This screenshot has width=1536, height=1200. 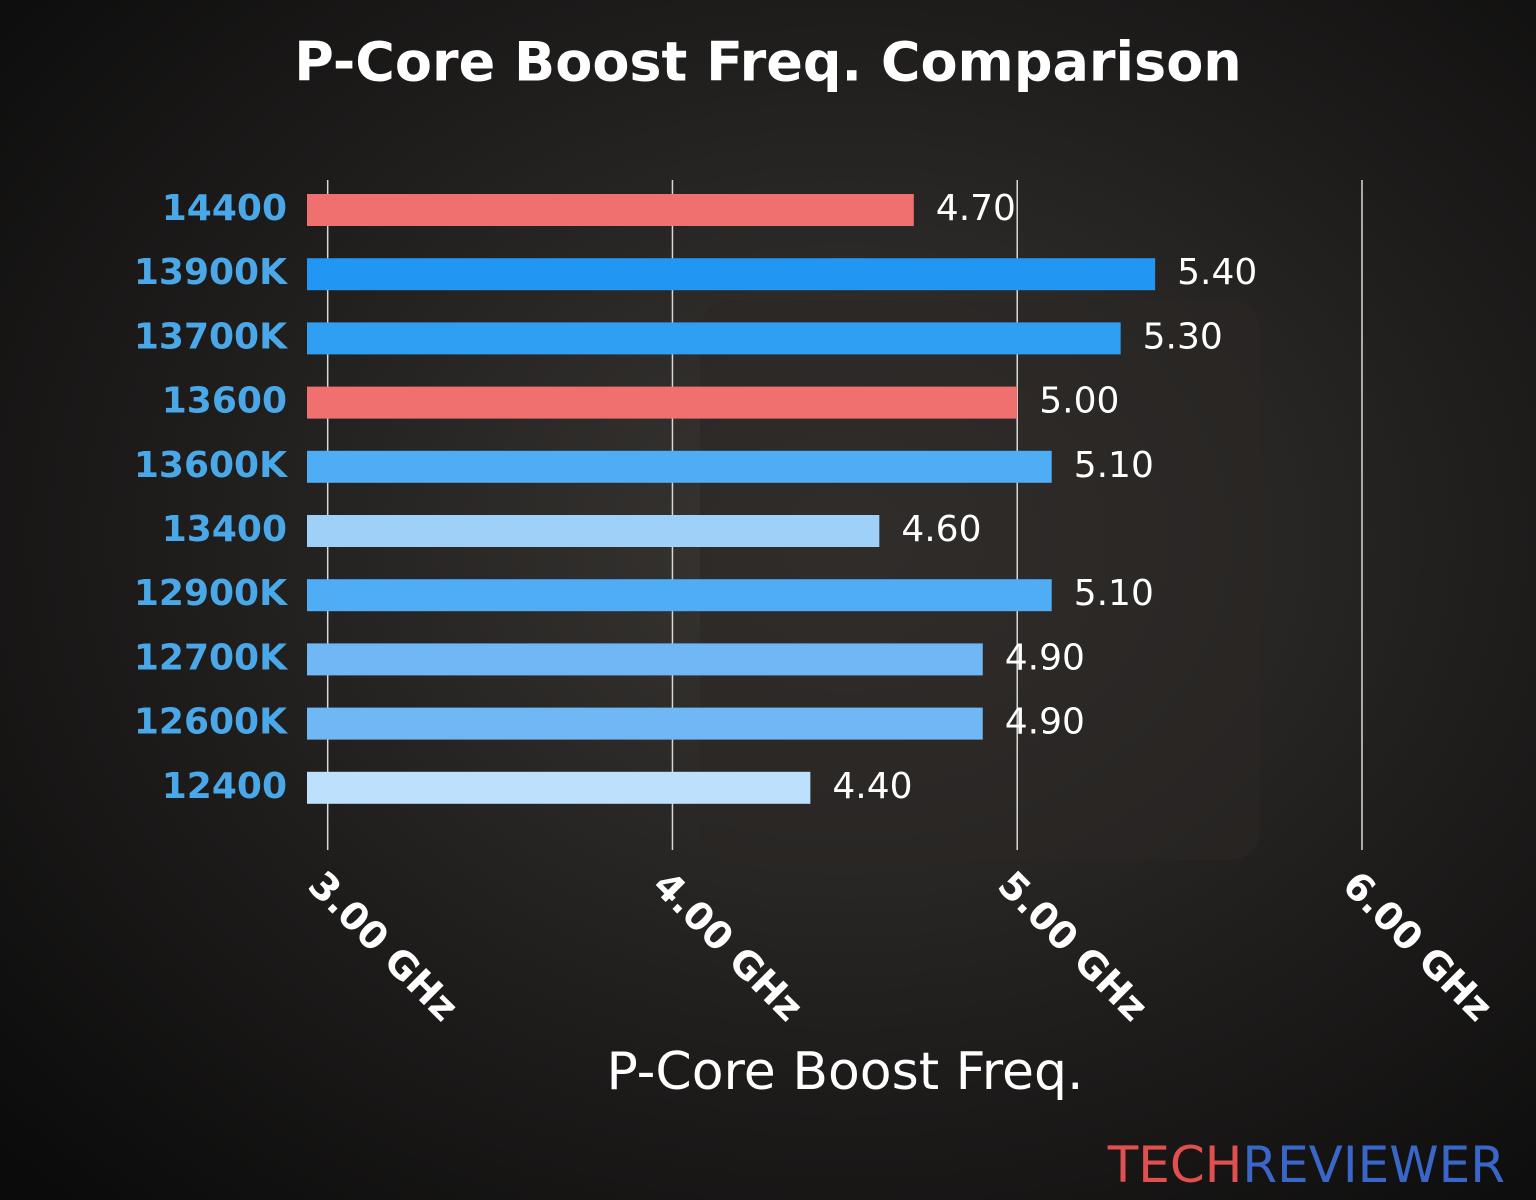 I want to click on watermark: TECHREVIEWER, so click(x=1306, y=1165).